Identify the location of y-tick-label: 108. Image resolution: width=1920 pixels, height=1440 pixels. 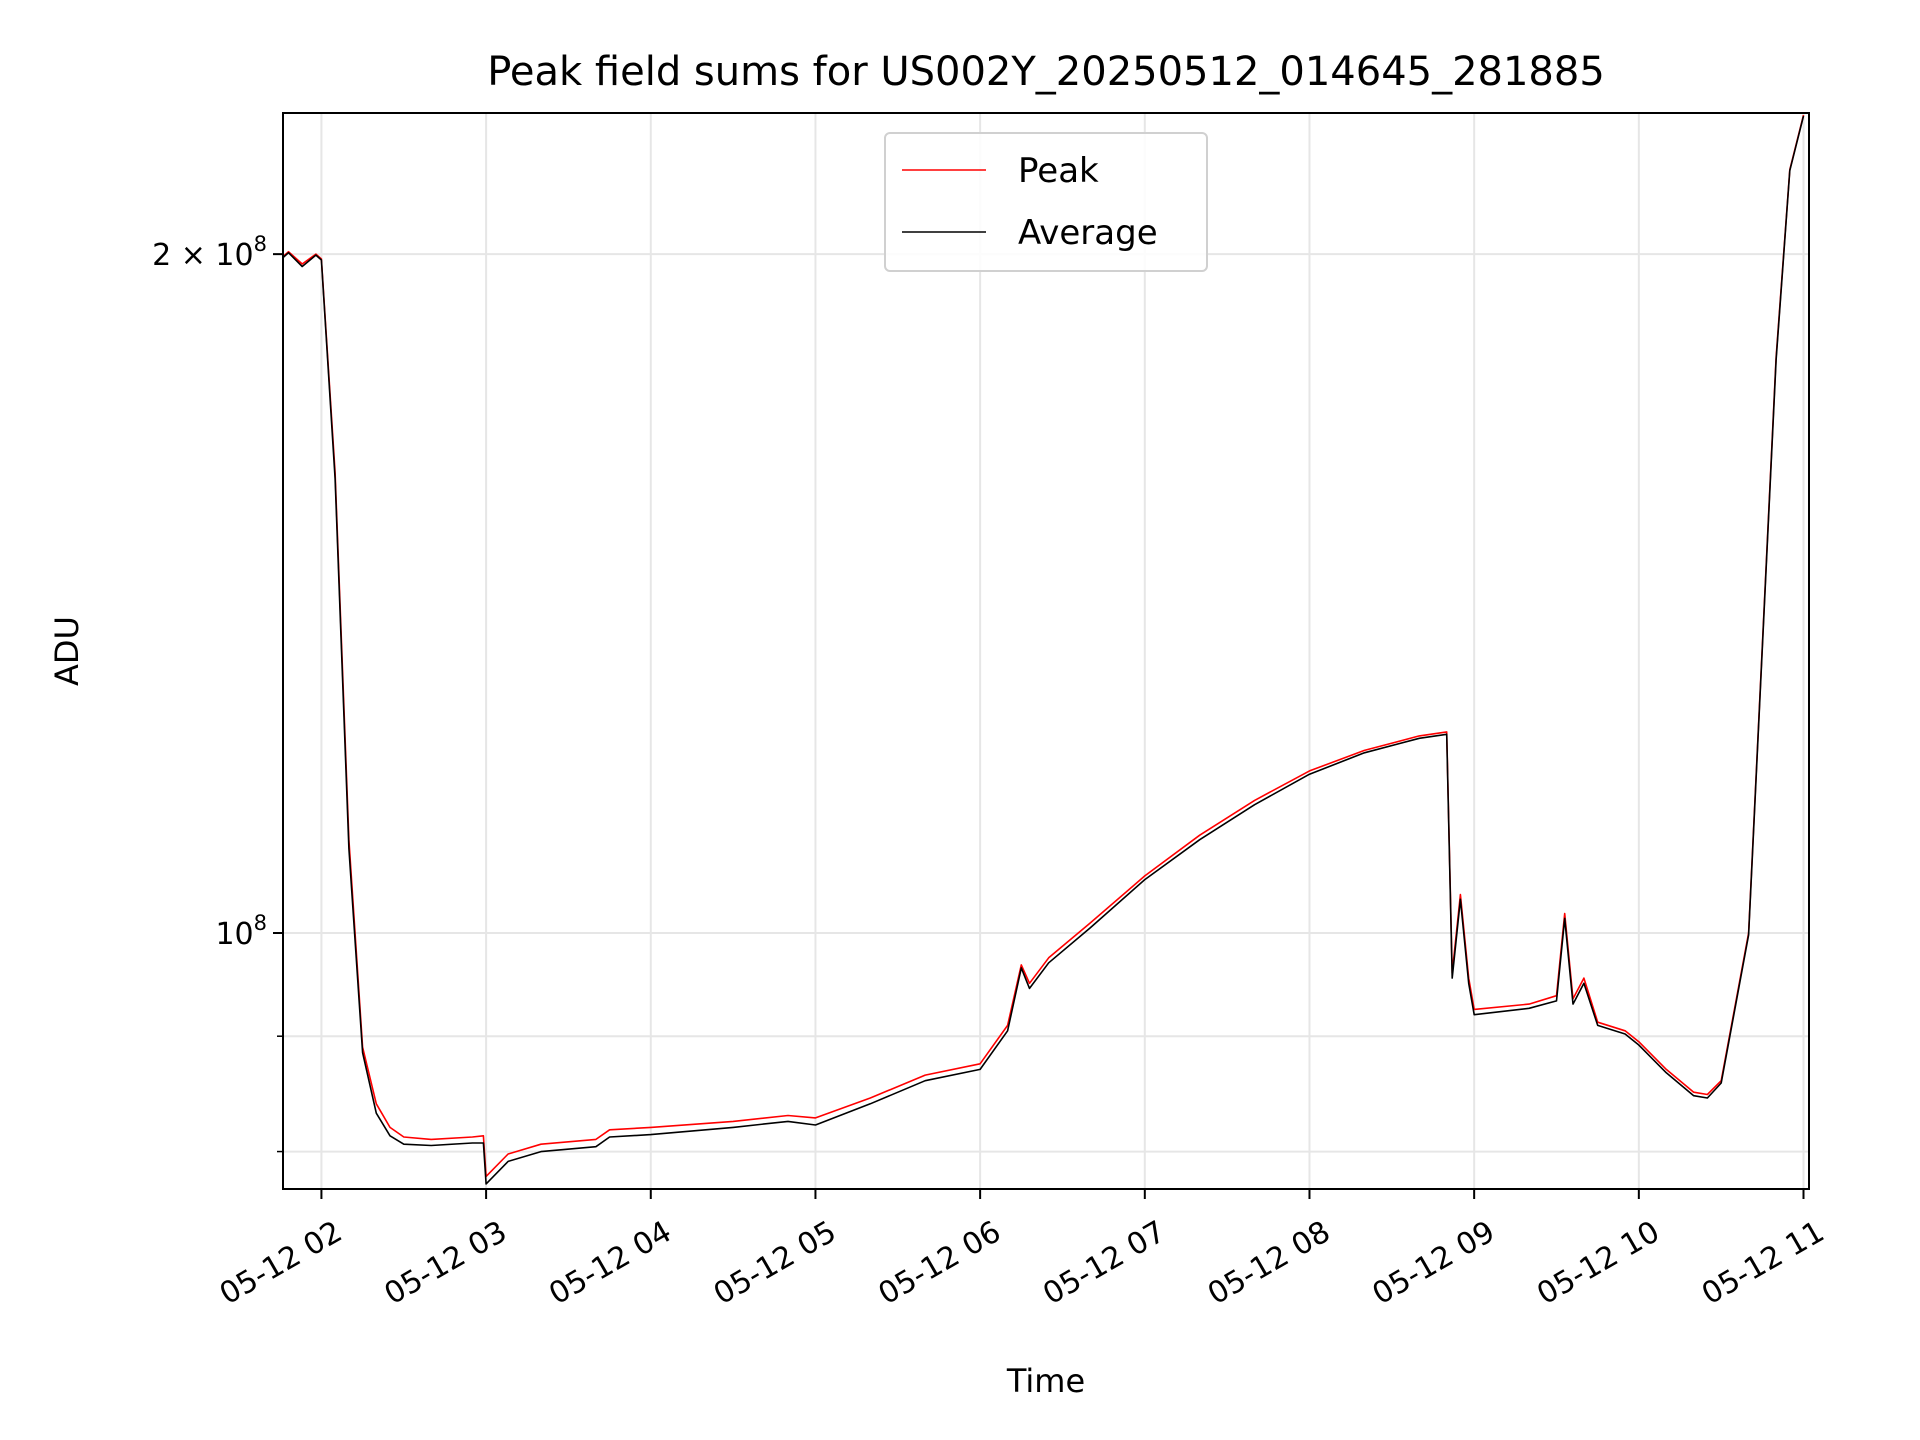
(241, 931).